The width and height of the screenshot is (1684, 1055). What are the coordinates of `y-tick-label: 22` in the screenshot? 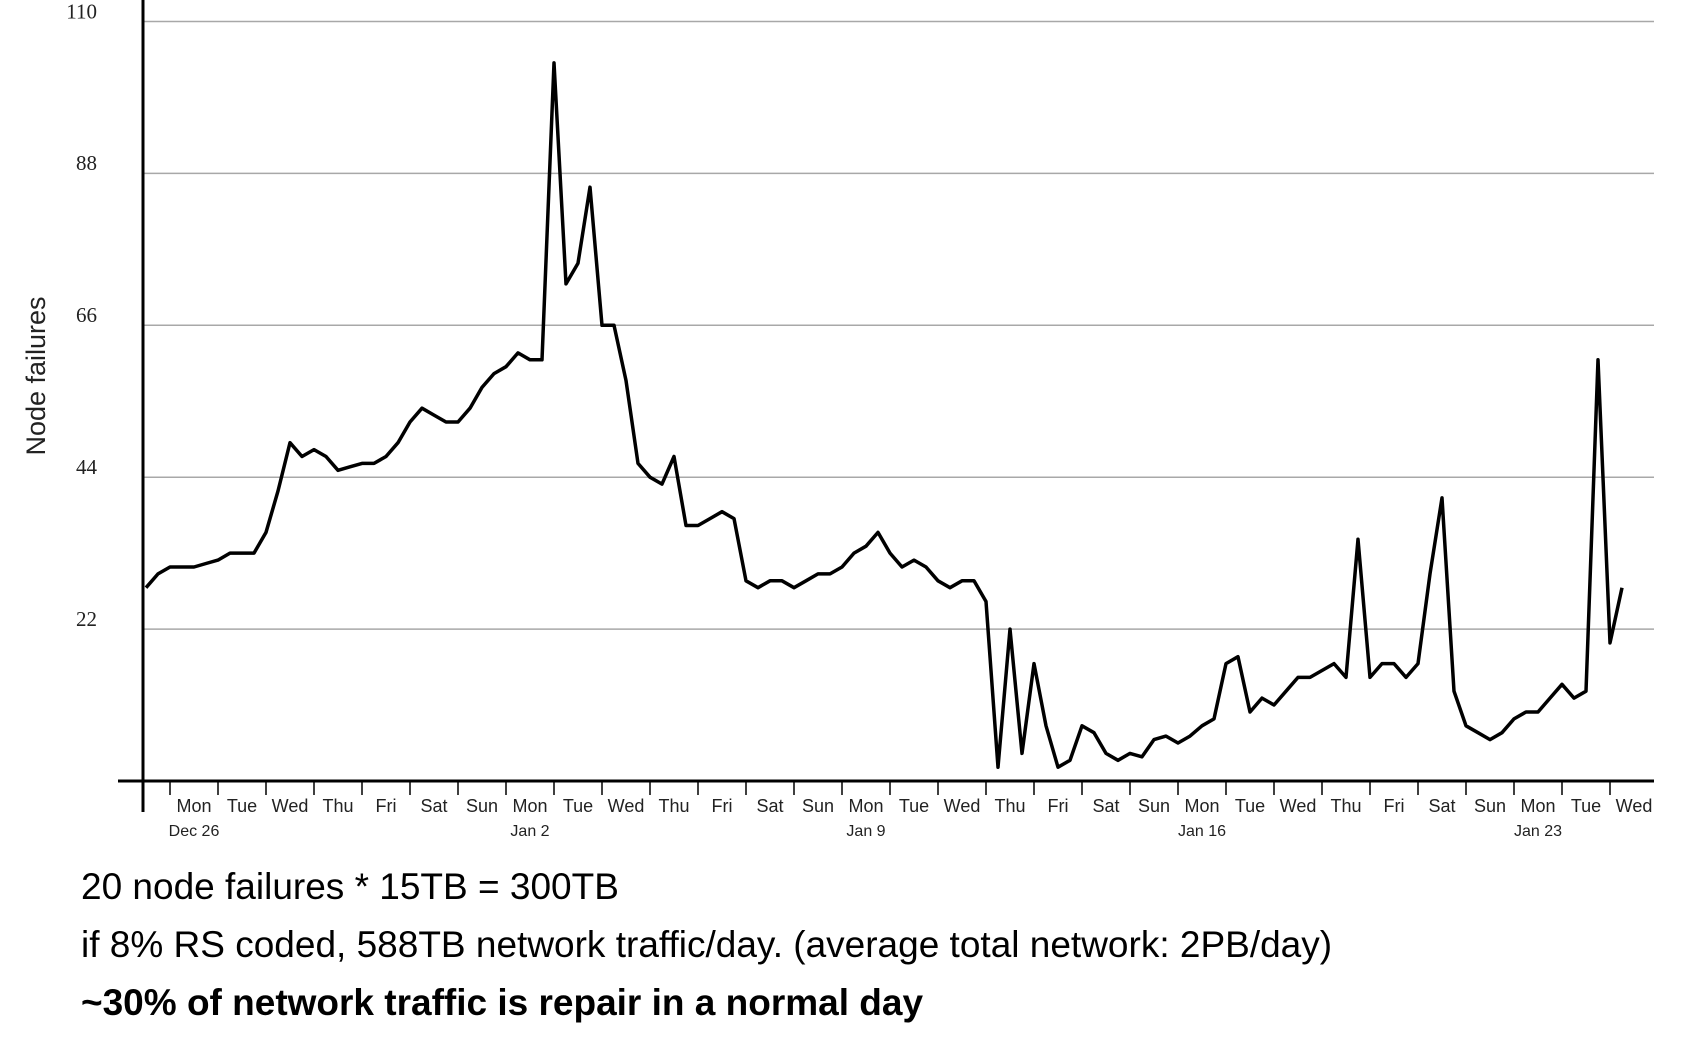 It's located at (86, 619).